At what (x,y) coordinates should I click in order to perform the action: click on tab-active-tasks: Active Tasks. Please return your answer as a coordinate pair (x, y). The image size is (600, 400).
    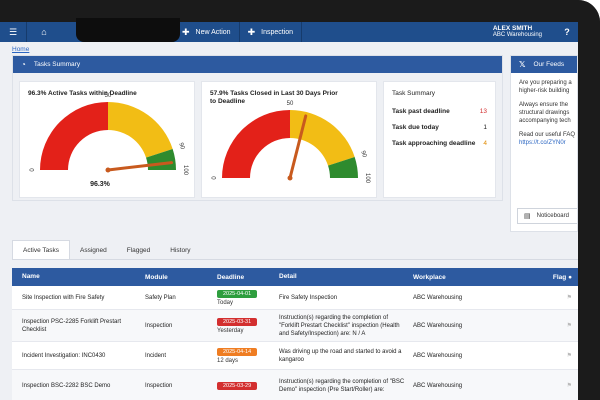
    Looking at the image, I should click on (41, 249).